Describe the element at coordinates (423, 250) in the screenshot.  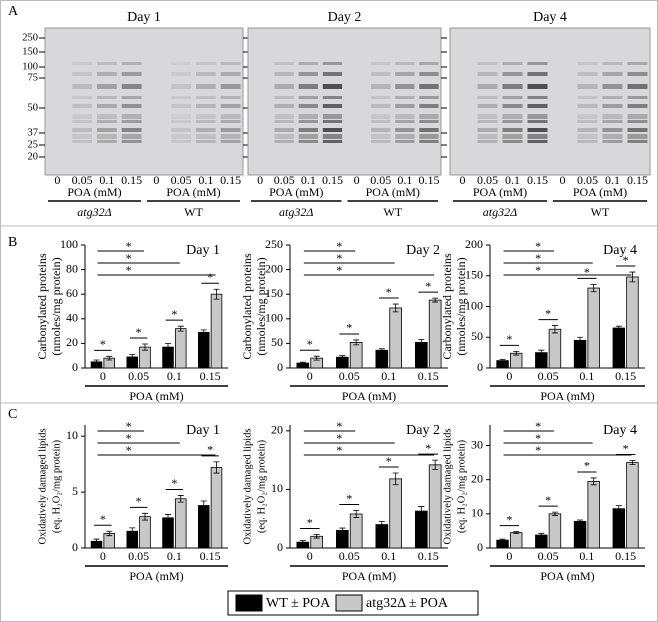
I see `chart-title: Day 2` at that location.